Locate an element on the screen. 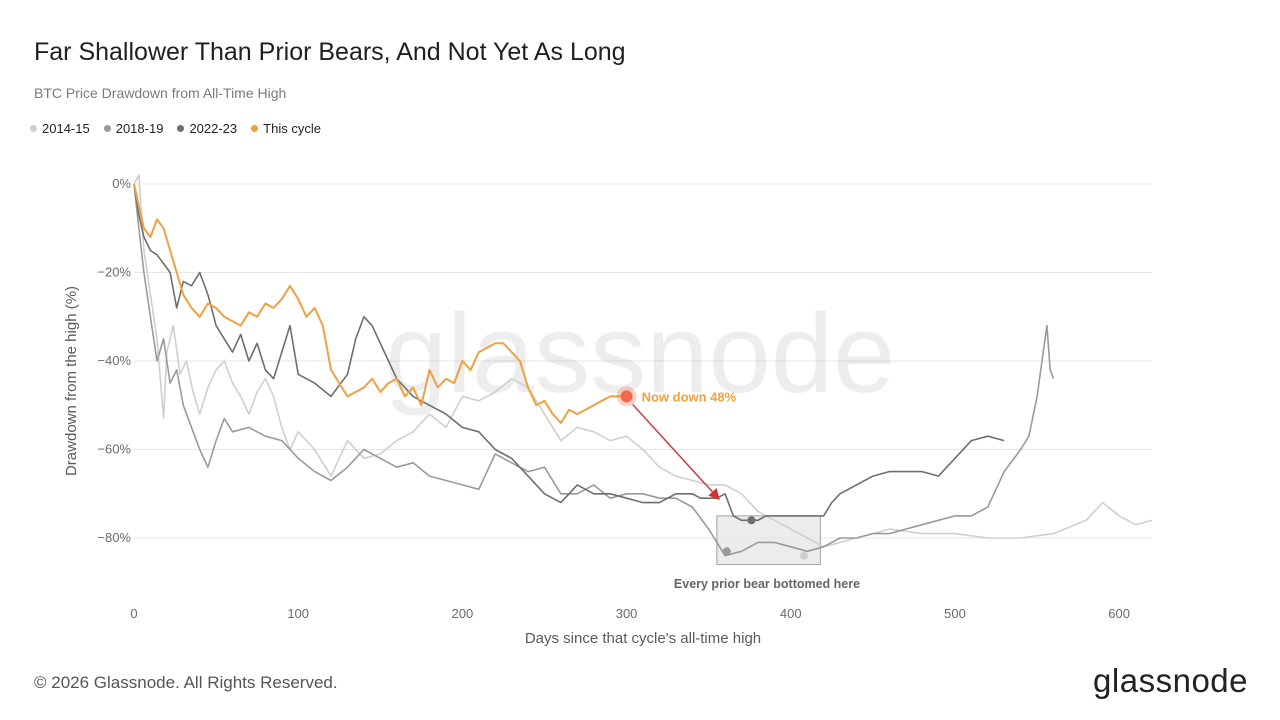  x-axis-label: Days since that cycle's all-time high is located at coordinates (643, 638).